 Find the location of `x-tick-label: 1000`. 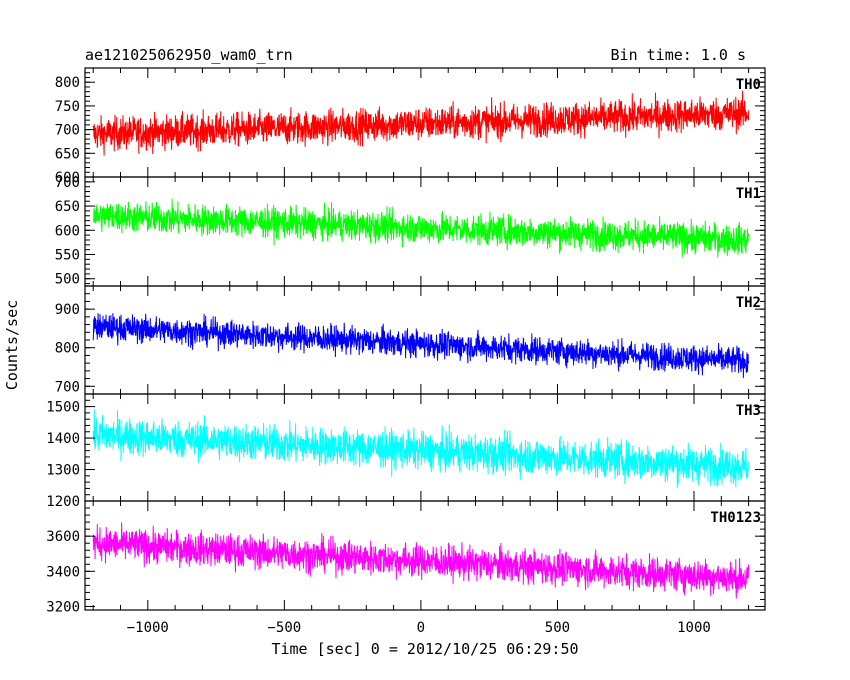

x-tick-label: 1000 is located at coordinates (694, 628).